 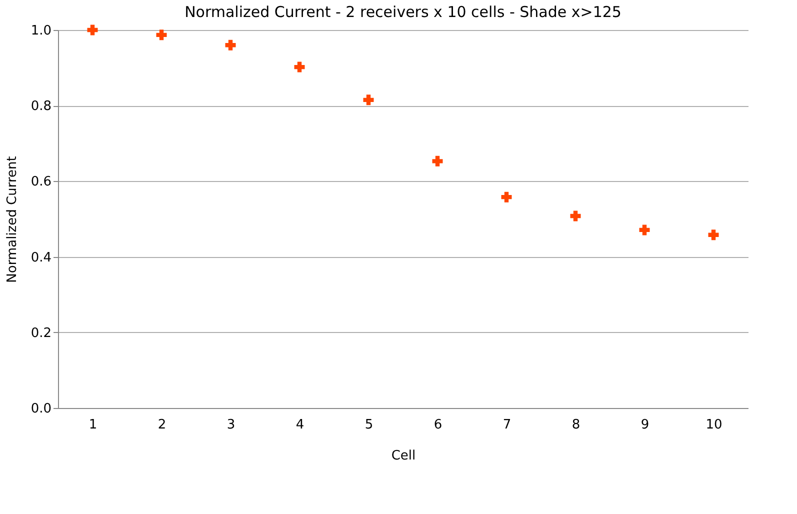 I want to click on y-tick-label: 0.8, so click(x=41, y=106).